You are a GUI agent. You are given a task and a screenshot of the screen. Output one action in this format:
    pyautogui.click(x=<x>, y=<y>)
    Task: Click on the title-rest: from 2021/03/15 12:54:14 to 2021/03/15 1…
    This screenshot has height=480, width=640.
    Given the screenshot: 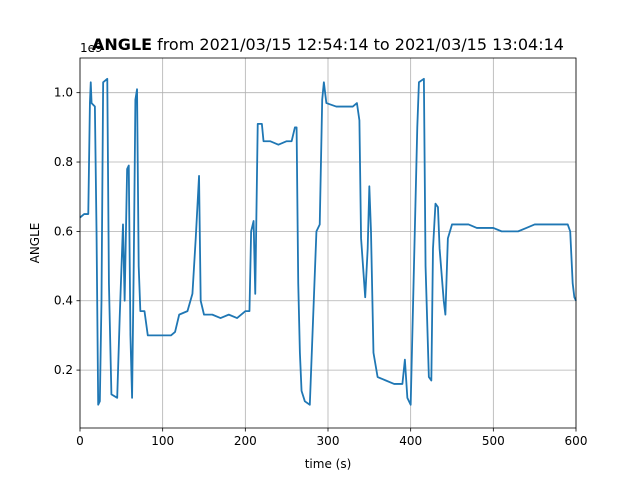 What is the action you would take?
    pyautogui.click(x=360, y=44)
    